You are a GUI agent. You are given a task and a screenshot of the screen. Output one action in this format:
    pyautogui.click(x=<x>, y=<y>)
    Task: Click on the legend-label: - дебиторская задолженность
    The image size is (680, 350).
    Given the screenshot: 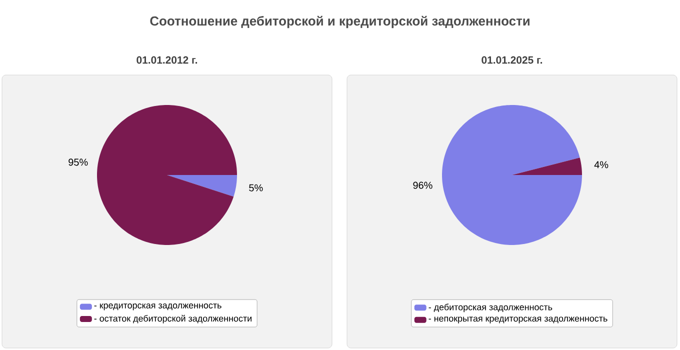 What is the action you would take?
    pyautogui.click(x=490, y=308)
    